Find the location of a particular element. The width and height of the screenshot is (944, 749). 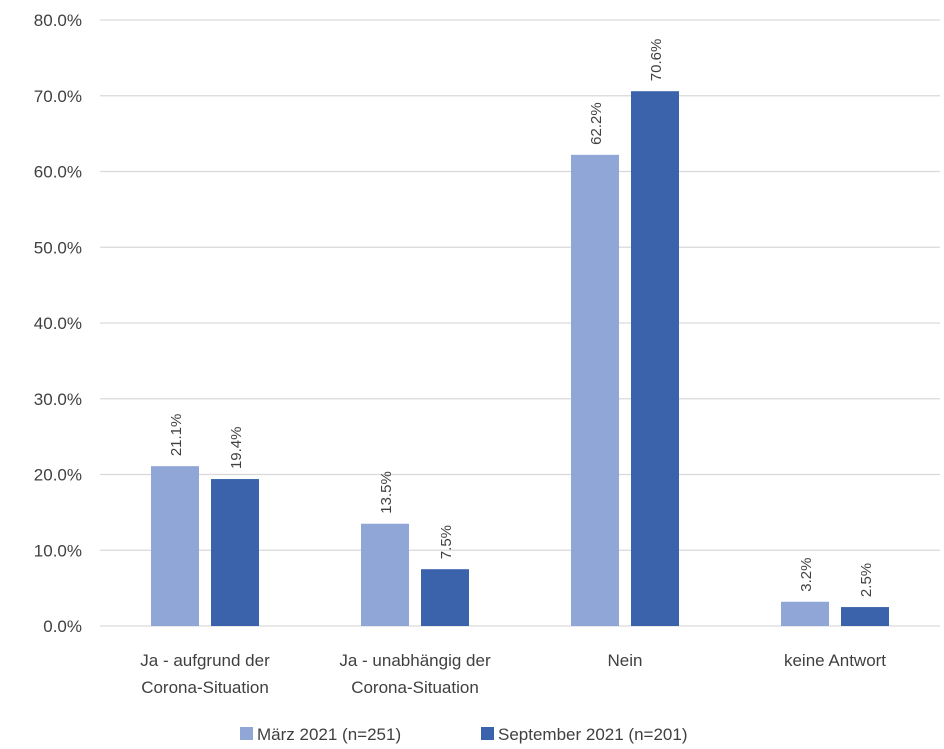

data-label: 21.1% is located at coordinates (176, 435).